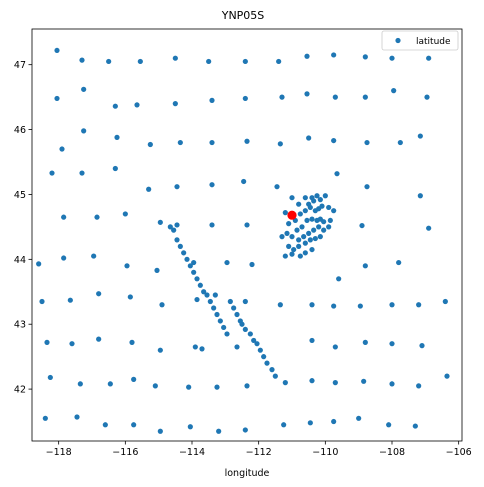  What do you see at coordinates (20, 260) in the screenshot?
I see `y-tick-label: 44` at bounding box center [20, 260].